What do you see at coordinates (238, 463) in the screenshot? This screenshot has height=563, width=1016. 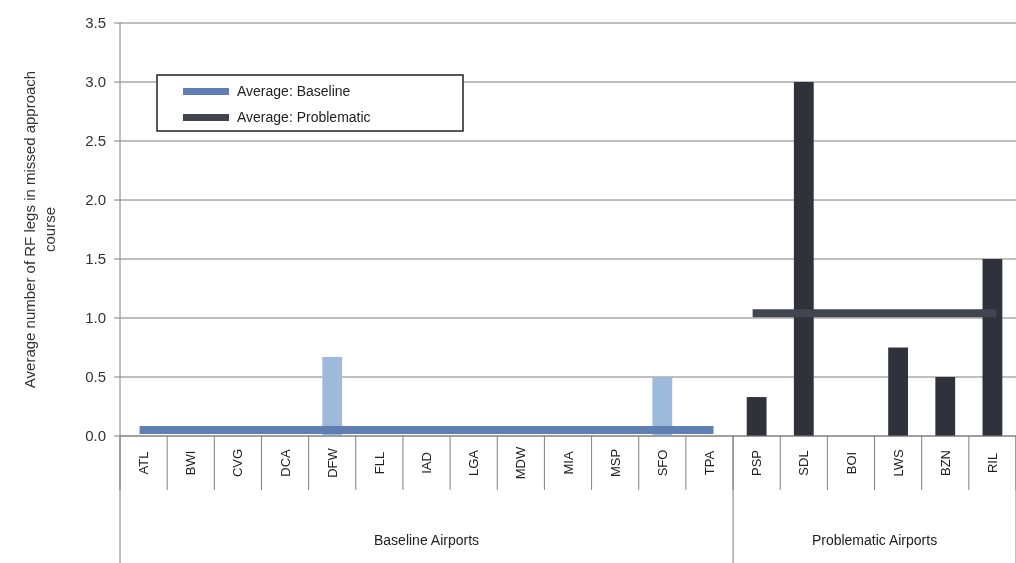 I see `x-tick-label: CVG` at bounding box center [238, 463].